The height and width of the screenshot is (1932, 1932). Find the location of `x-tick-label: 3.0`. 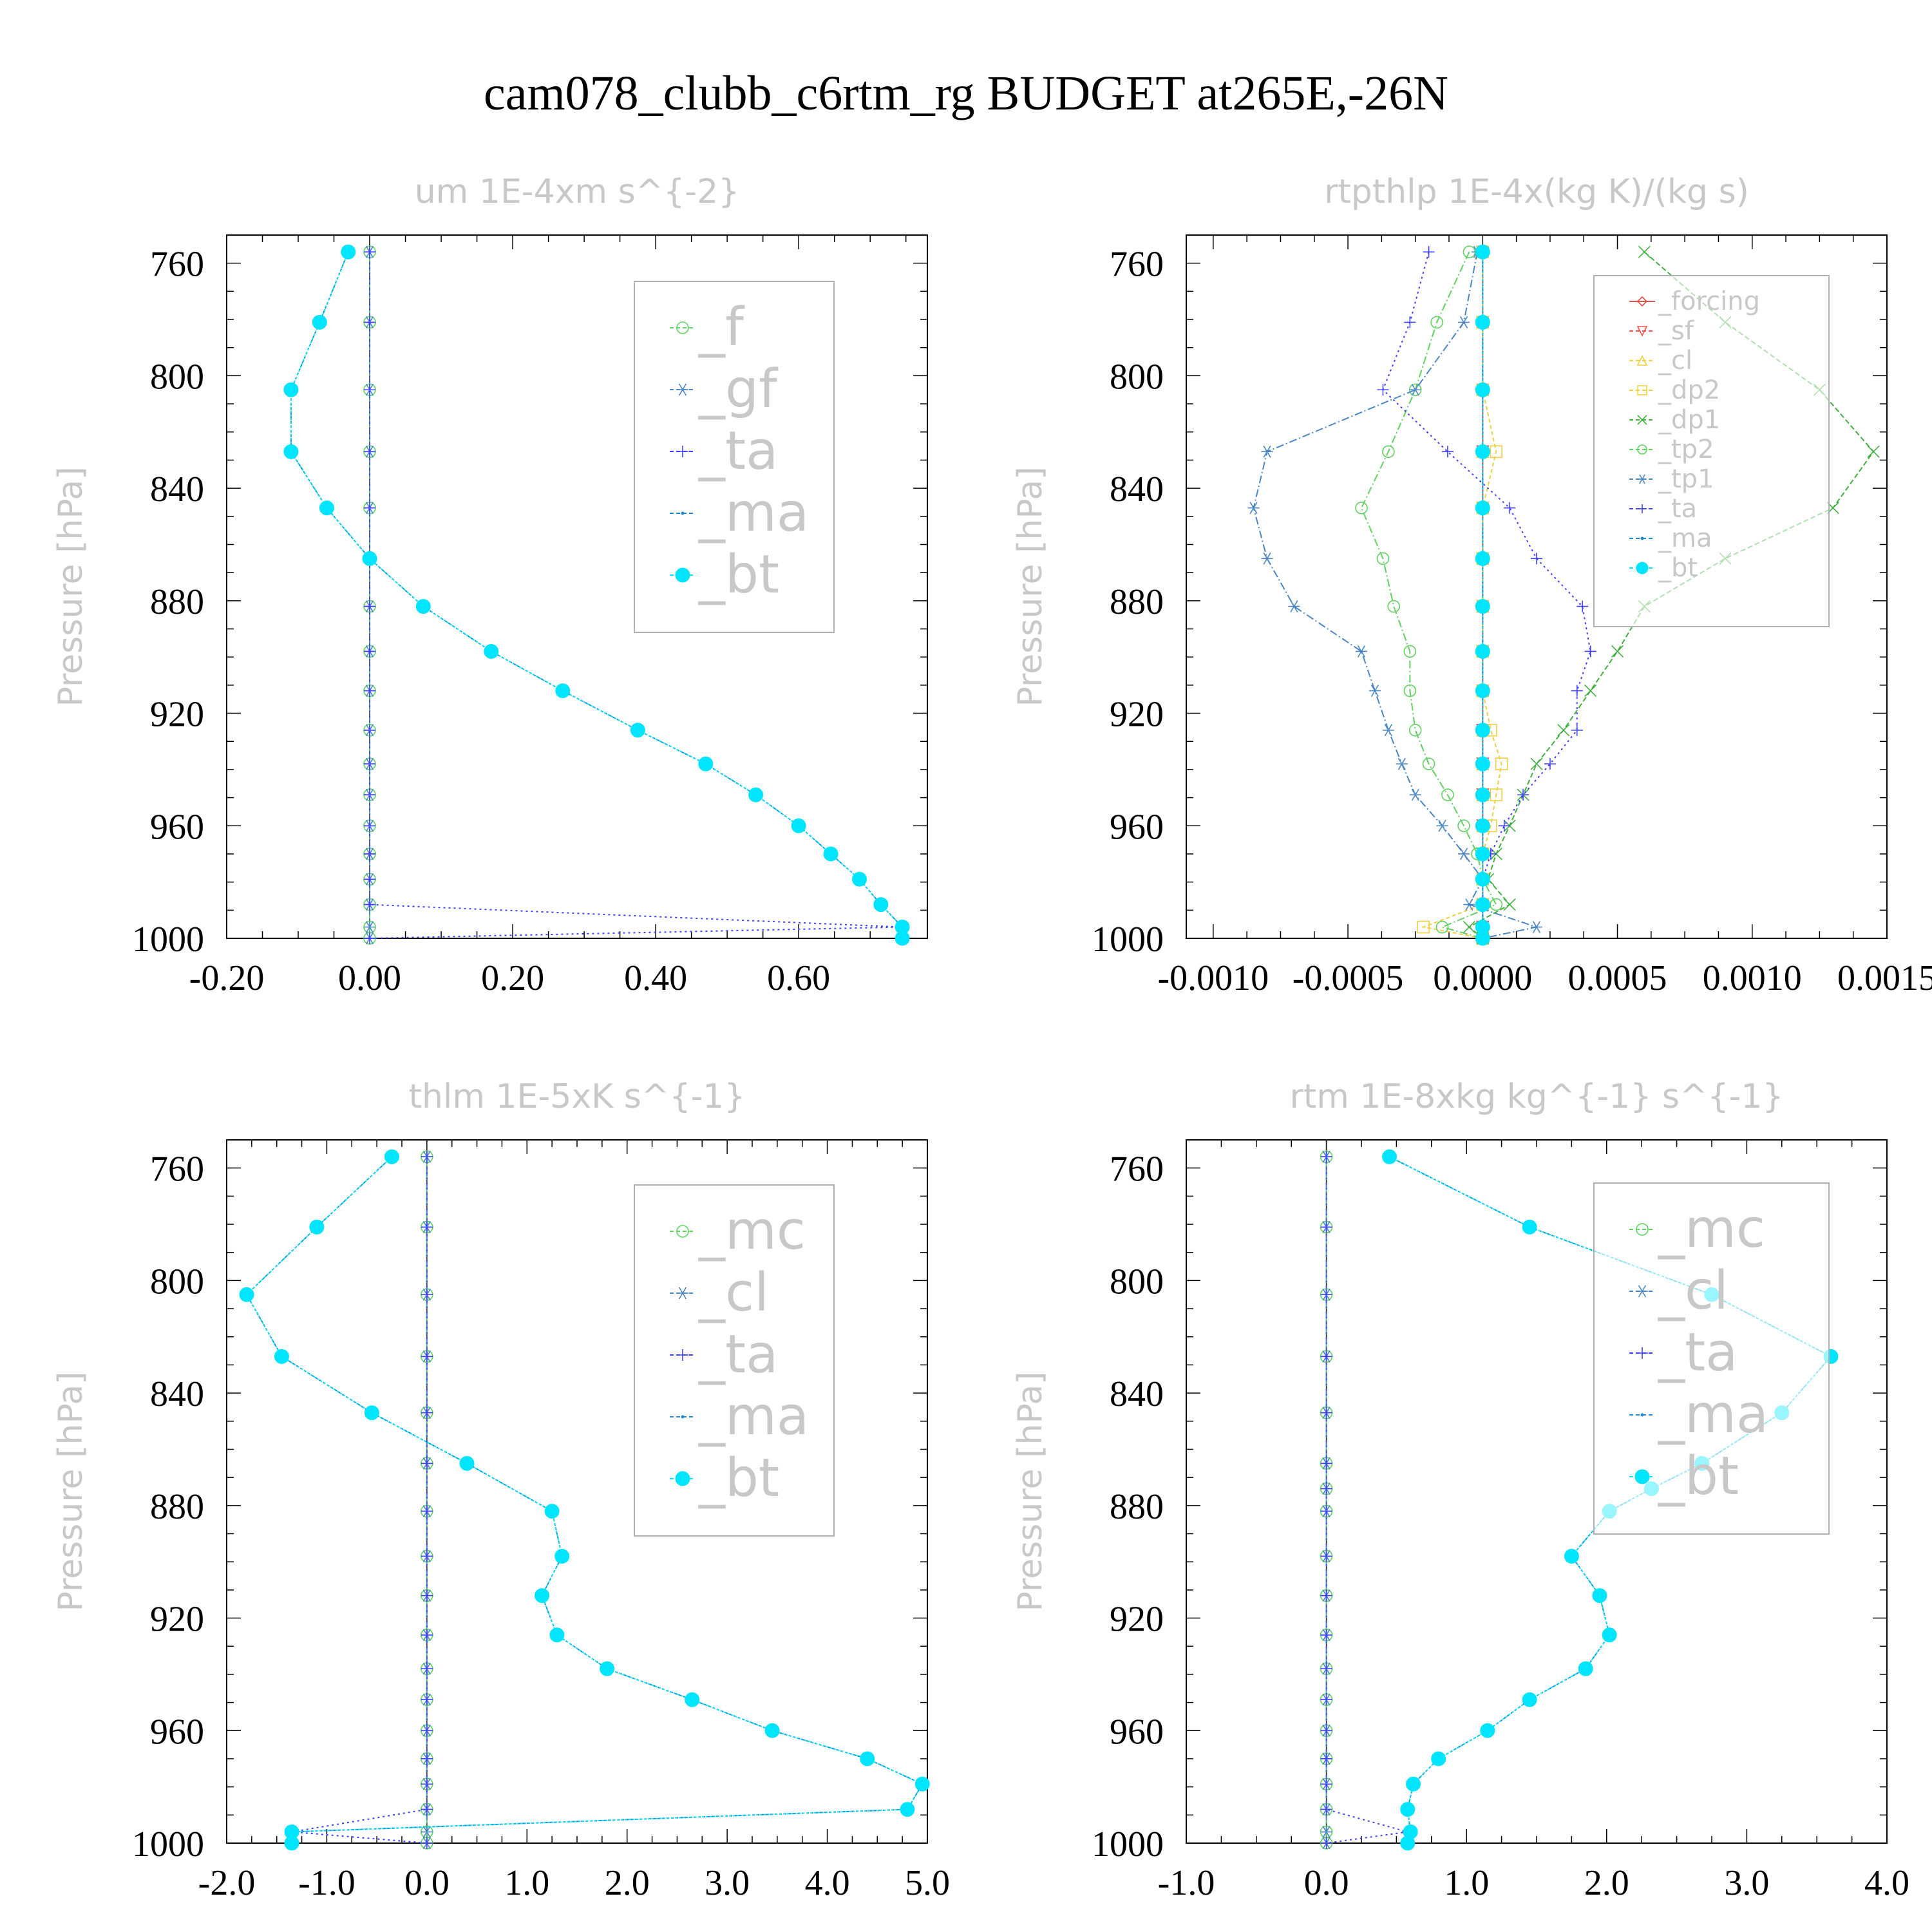

x-tick-label: 3.0 is located at coordinates (1746, 1883).